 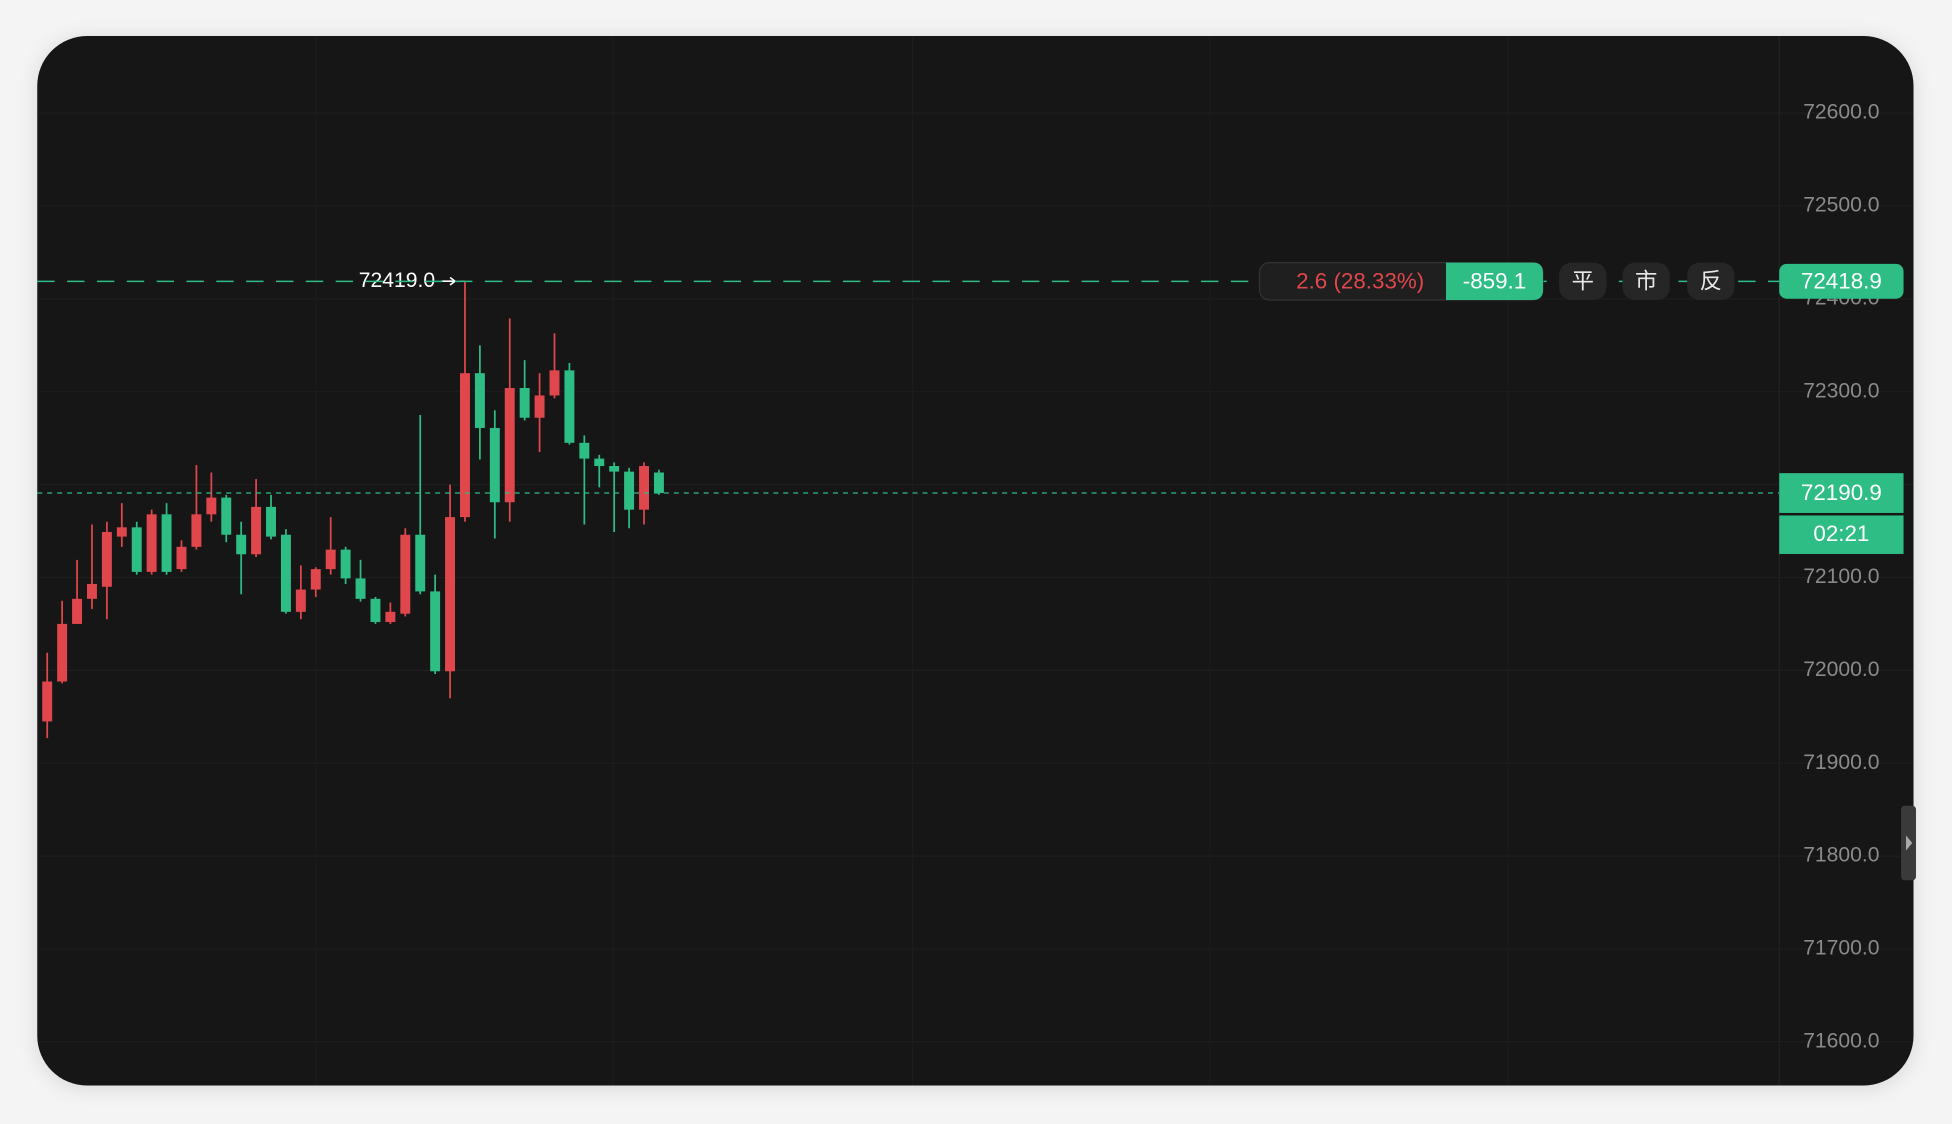 I want to click on y-tick-label: 71800.0, so click(x=1841, y=855).